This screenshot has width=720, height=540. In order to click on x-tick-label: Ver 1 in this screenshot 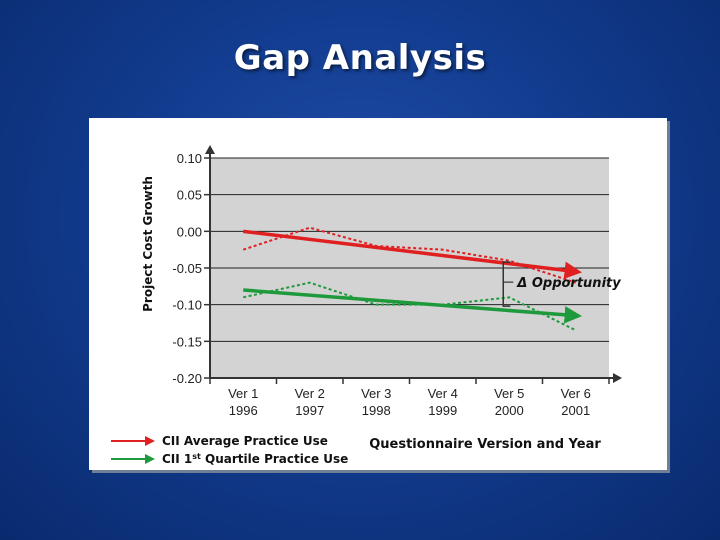, I will do `click(243, 393)`.